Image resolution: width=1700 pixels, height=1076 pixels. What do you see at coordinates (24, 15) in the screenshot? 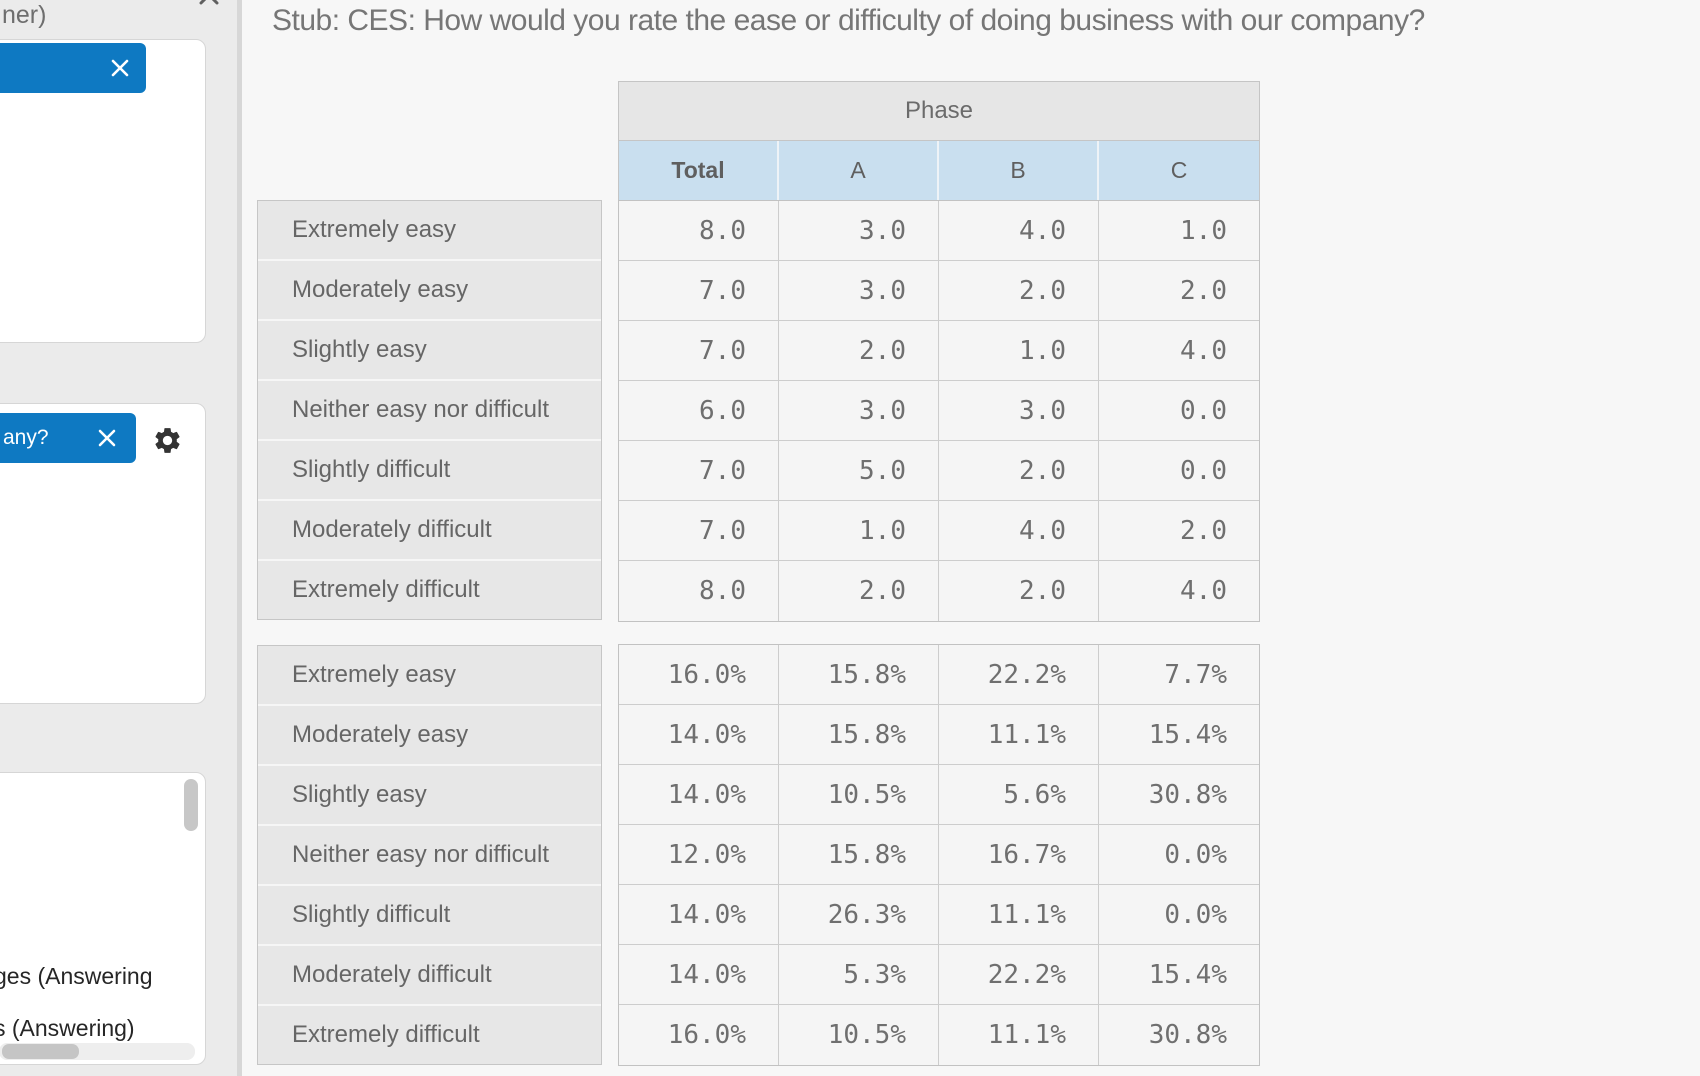
I see `sidebar-truncated-label: ner)` at bounding box center [24, 15].